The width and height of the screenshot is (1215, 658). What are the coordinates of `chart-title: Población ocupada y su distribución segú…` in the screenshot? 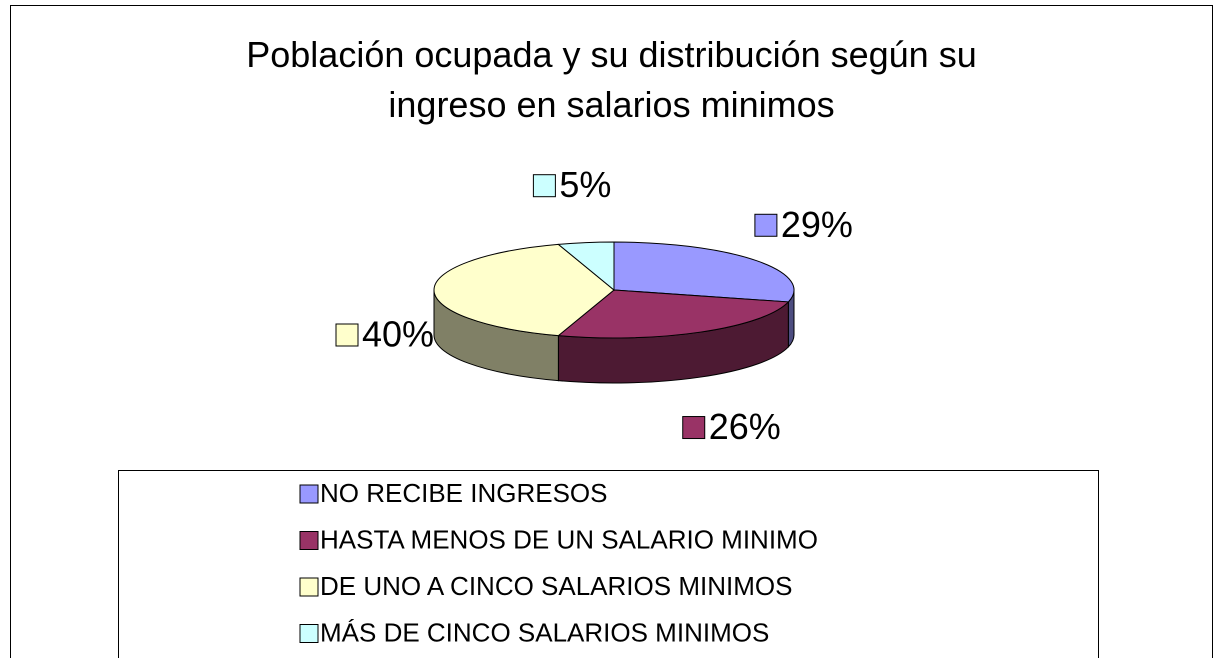 It's located at (611, 79).